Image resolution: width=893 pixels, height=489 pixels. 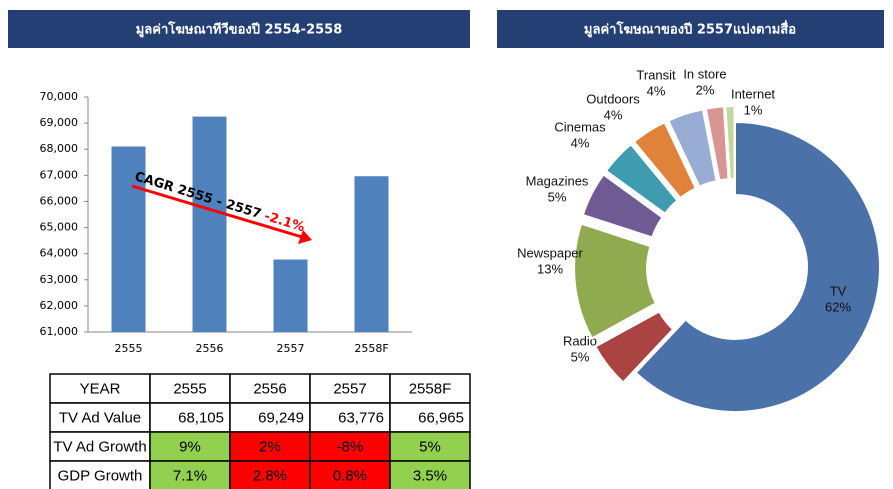 I want to click on y-tick-label: 69,000, so click(x=59, y=122).